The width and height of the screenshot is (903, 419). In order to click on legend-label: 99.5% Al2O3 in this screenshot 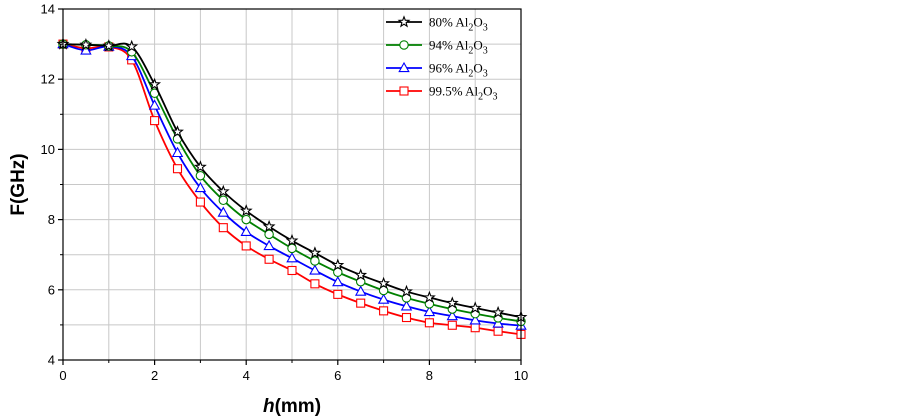, I will do `click(463, 93)`.